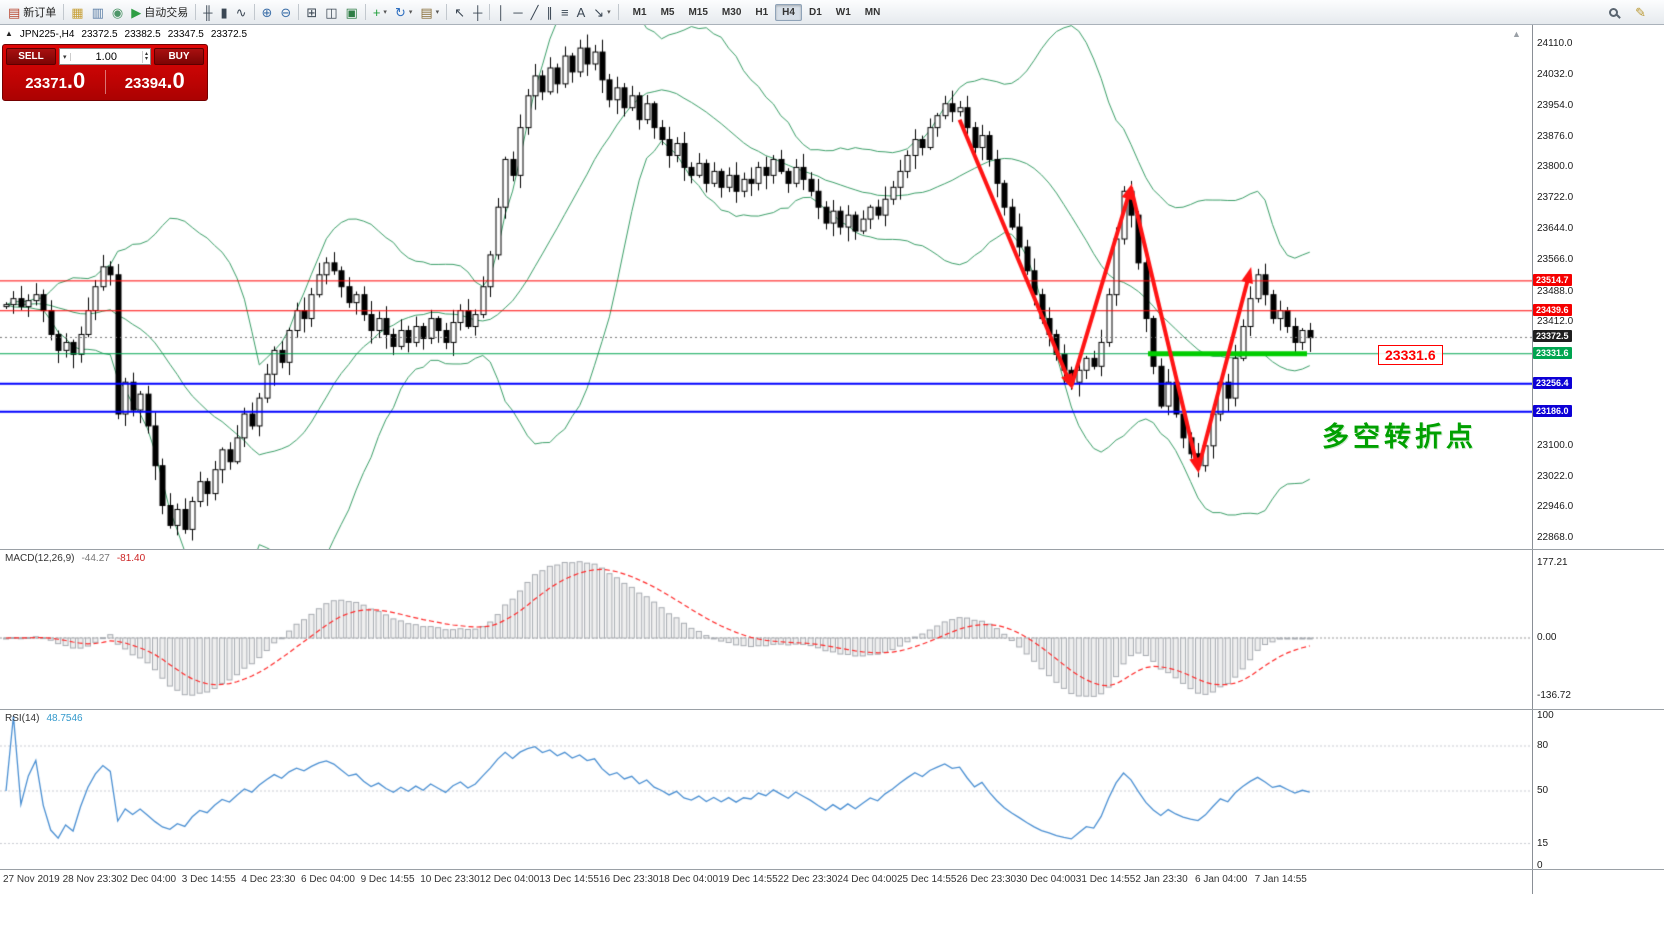  Describe the element at coordinates (477, 12) in the screenshot. I see `crosshair-tool-button: ┼` at that location.